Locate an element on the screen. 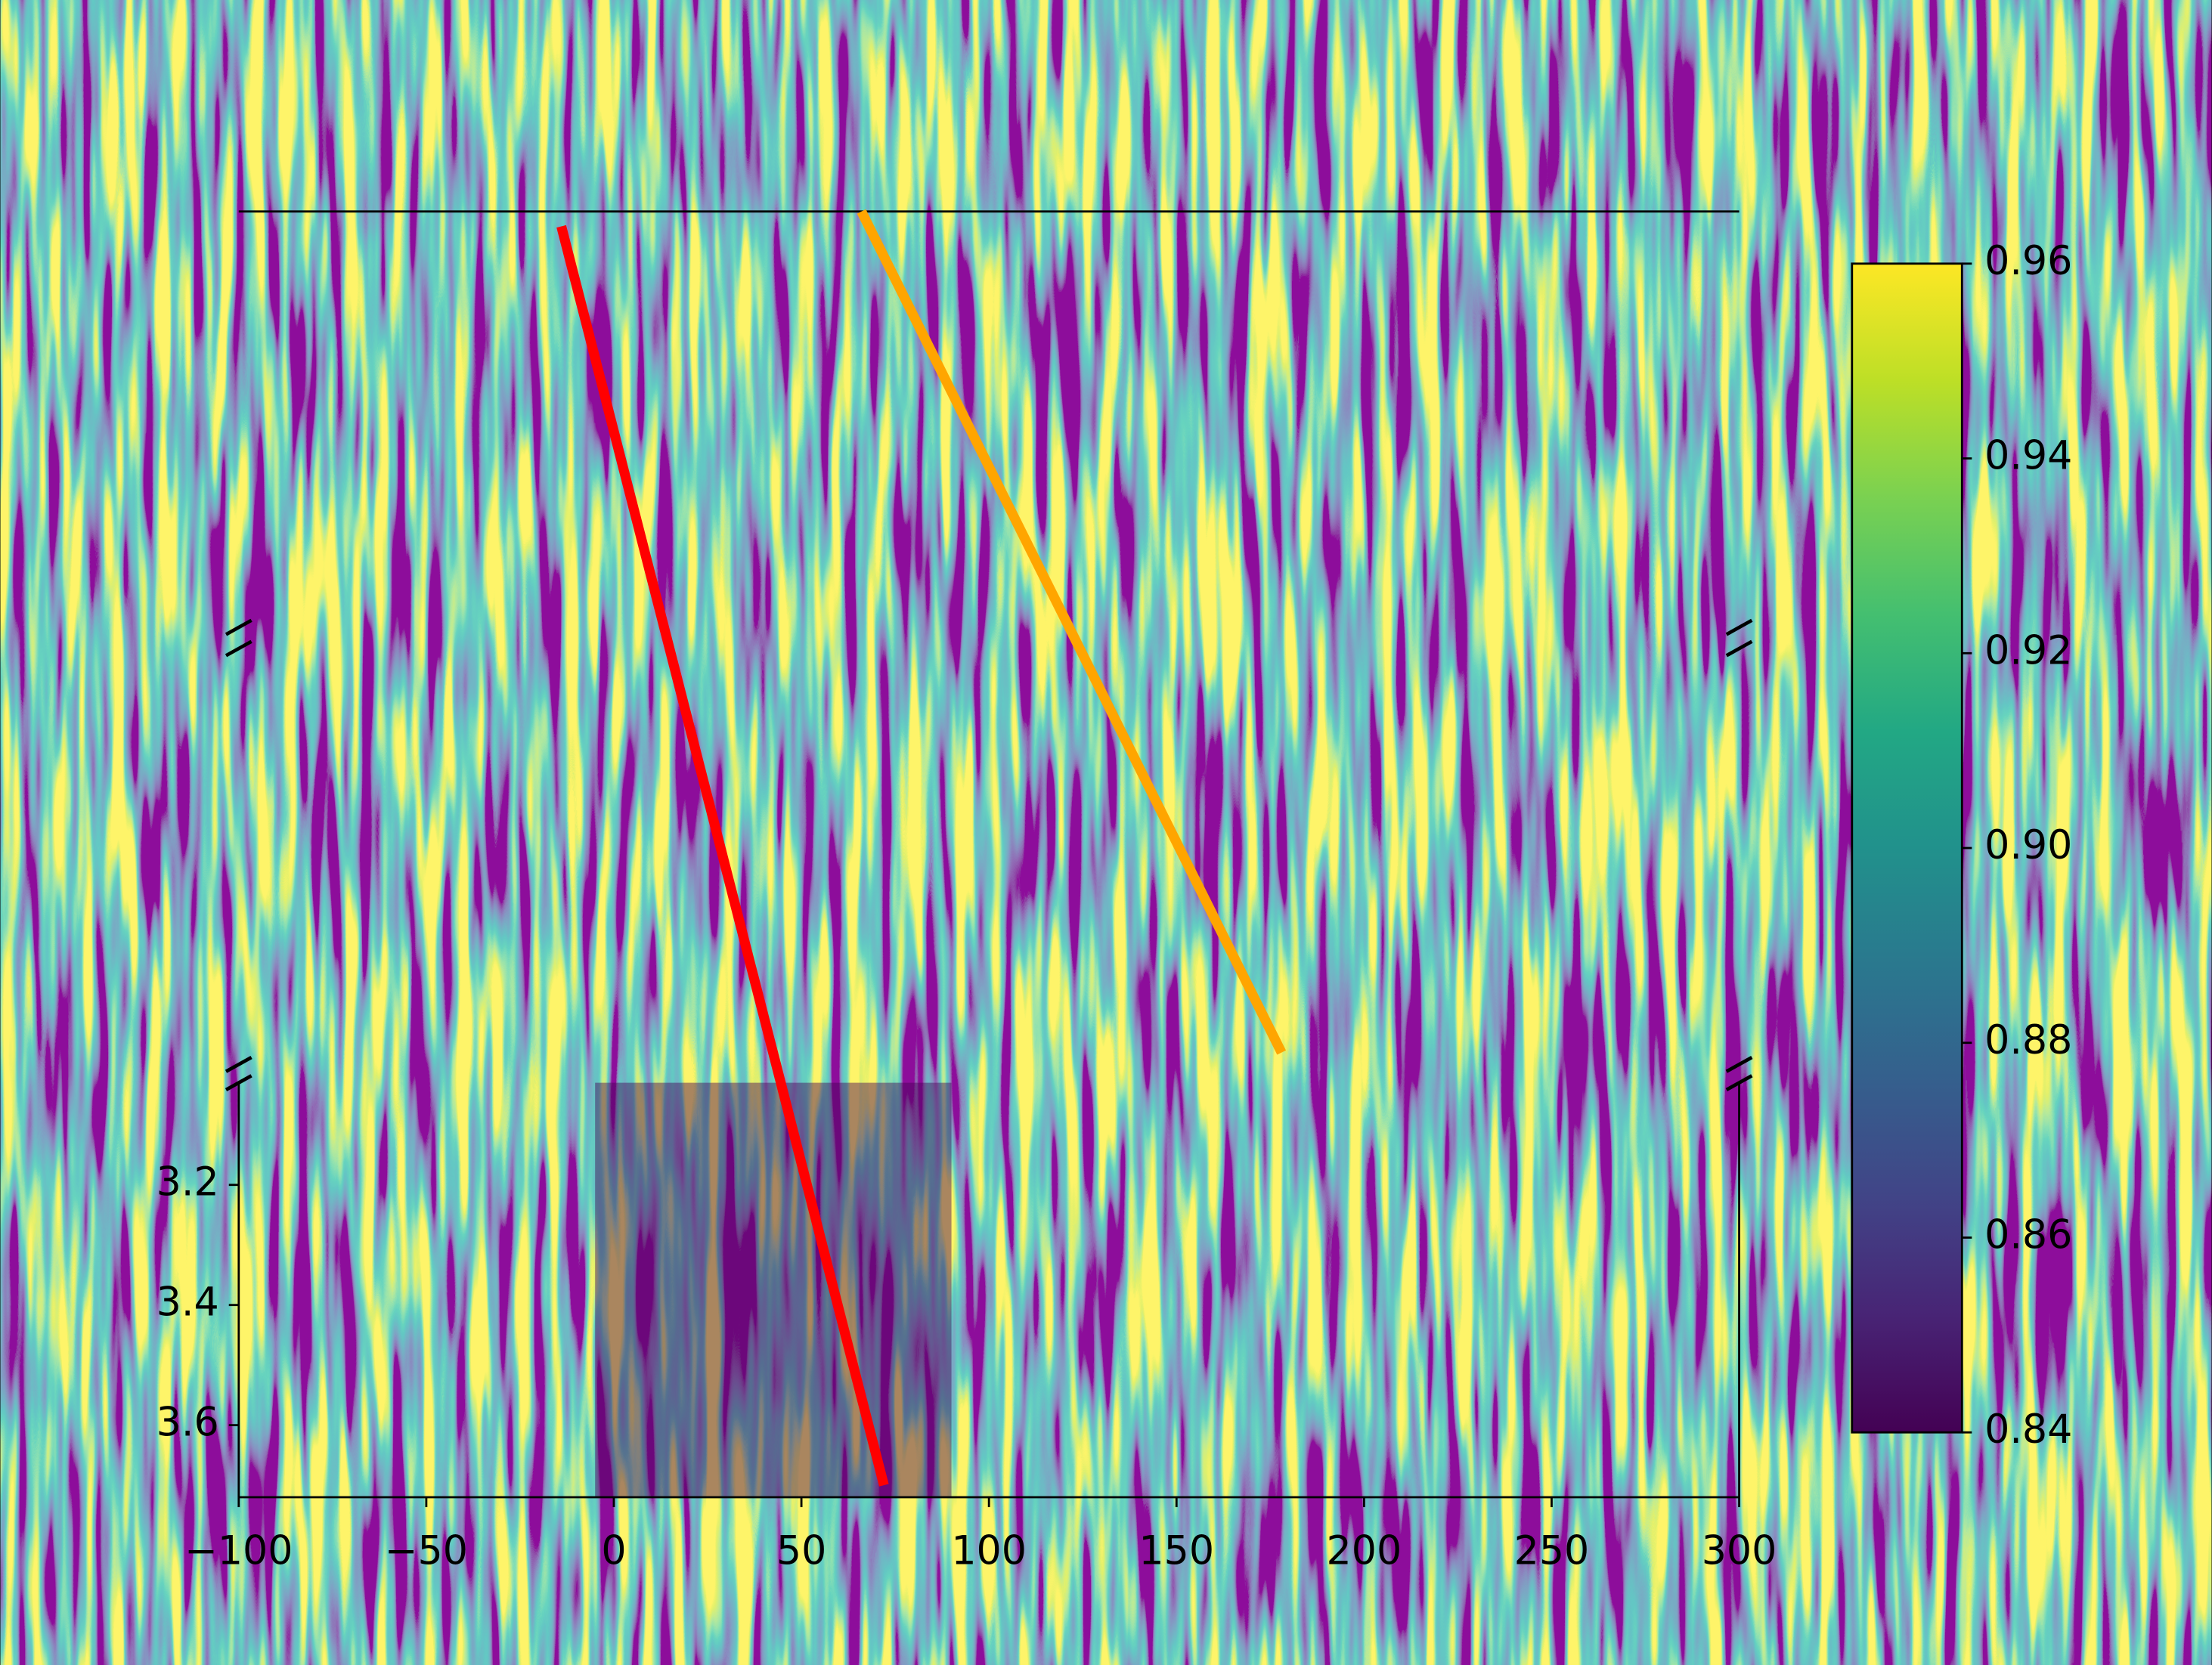 This screenshot has width=2212, height=1665. y-axis-label: Time (hours) is located at coordinates (79, 855).